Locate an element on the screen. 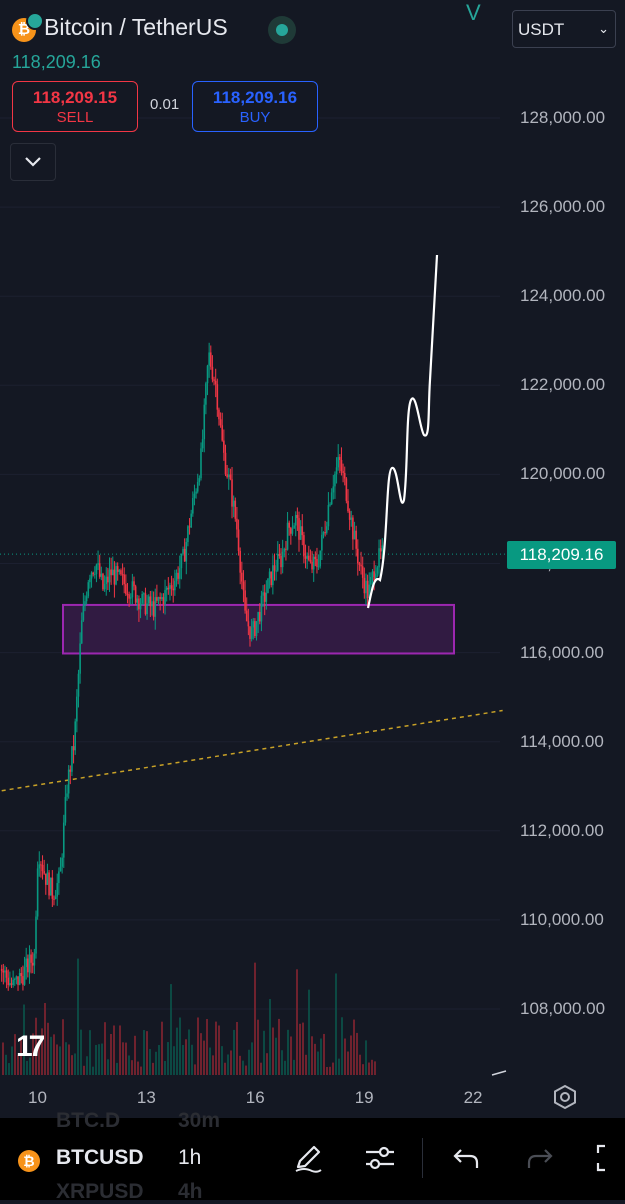 This screenshot has width=625, height=1204. symbol-picker: BTCUSD is located at coordinates (100, 1157).